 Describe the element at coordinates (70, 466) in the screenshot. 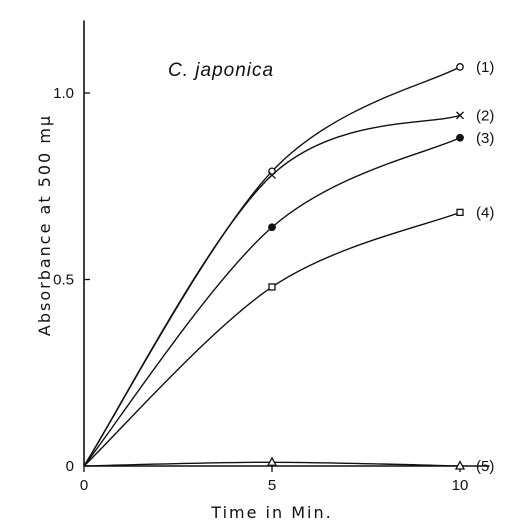

I see `y-tick-label: 0` at that location.